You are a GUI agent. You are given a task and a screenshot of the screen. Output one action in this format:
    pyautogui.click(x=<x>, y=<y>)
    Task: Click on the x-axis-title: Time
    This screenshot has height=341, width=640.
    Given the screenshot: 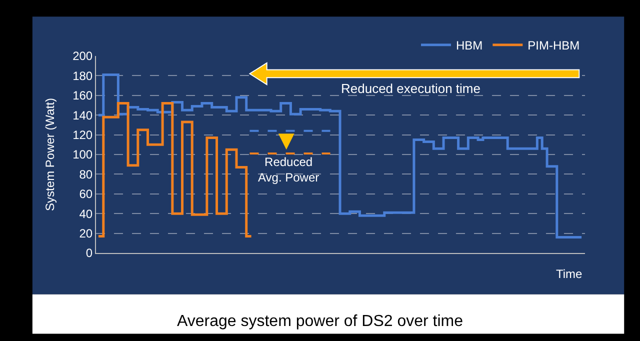 What is the action you would take?
    pyautogui.click(x=569, y=274)
    